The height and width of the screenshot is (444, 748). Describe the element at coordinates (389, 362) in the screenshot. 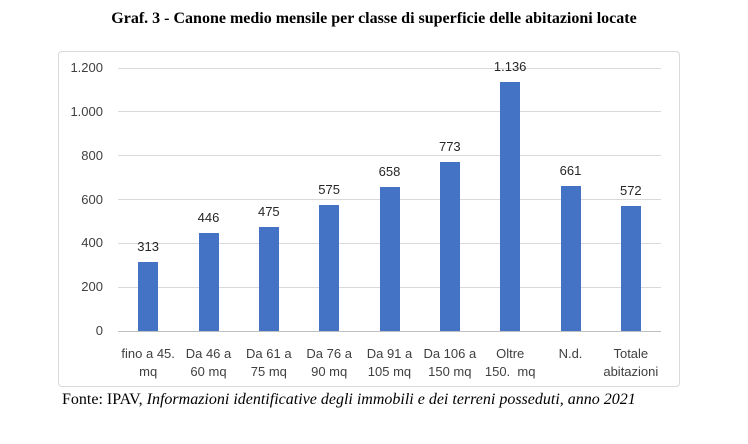

I see `x-axis-category-label: Da 91 a 105 mq` at that location.